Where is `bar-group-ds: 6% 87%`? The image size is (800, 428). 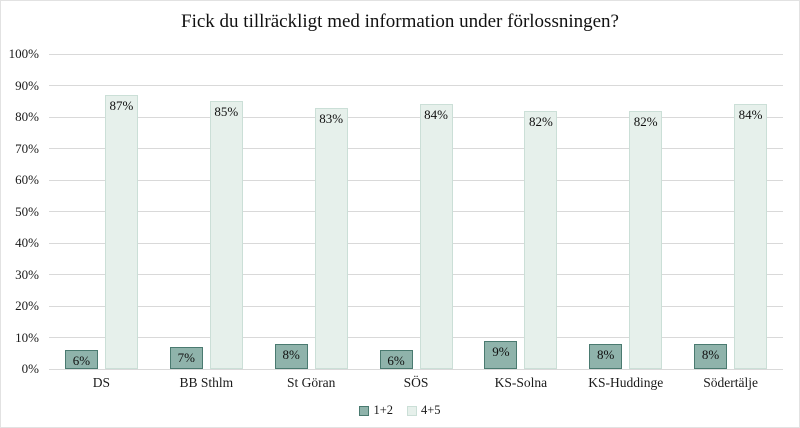
bar-group-ds: 6% 87% is located at coordinates (101, 211).